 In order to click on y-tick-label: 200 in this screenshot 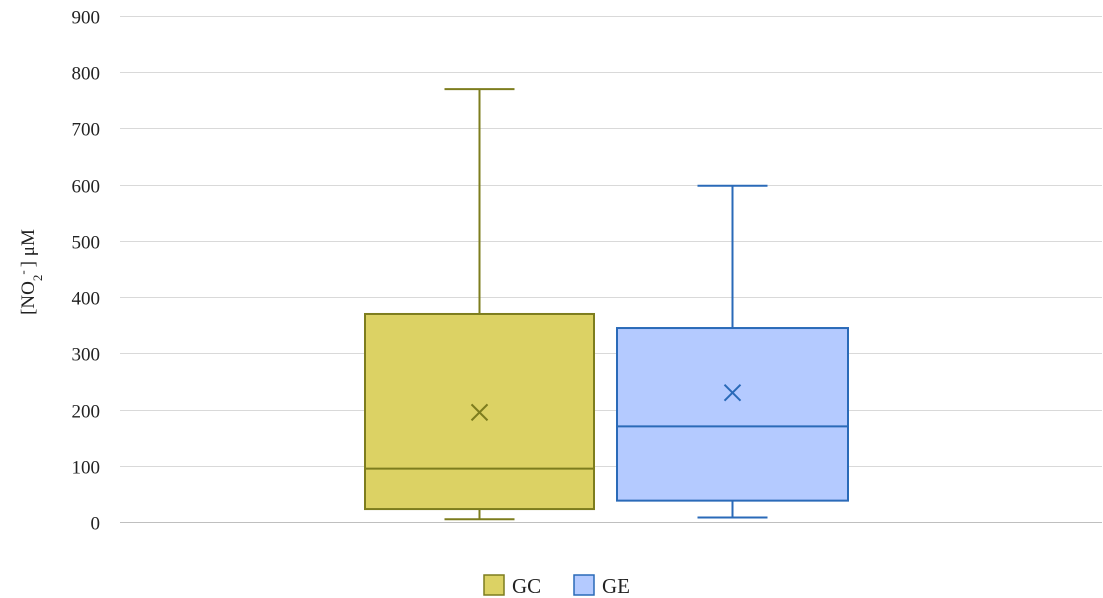, I will do `click(86, 412)`.